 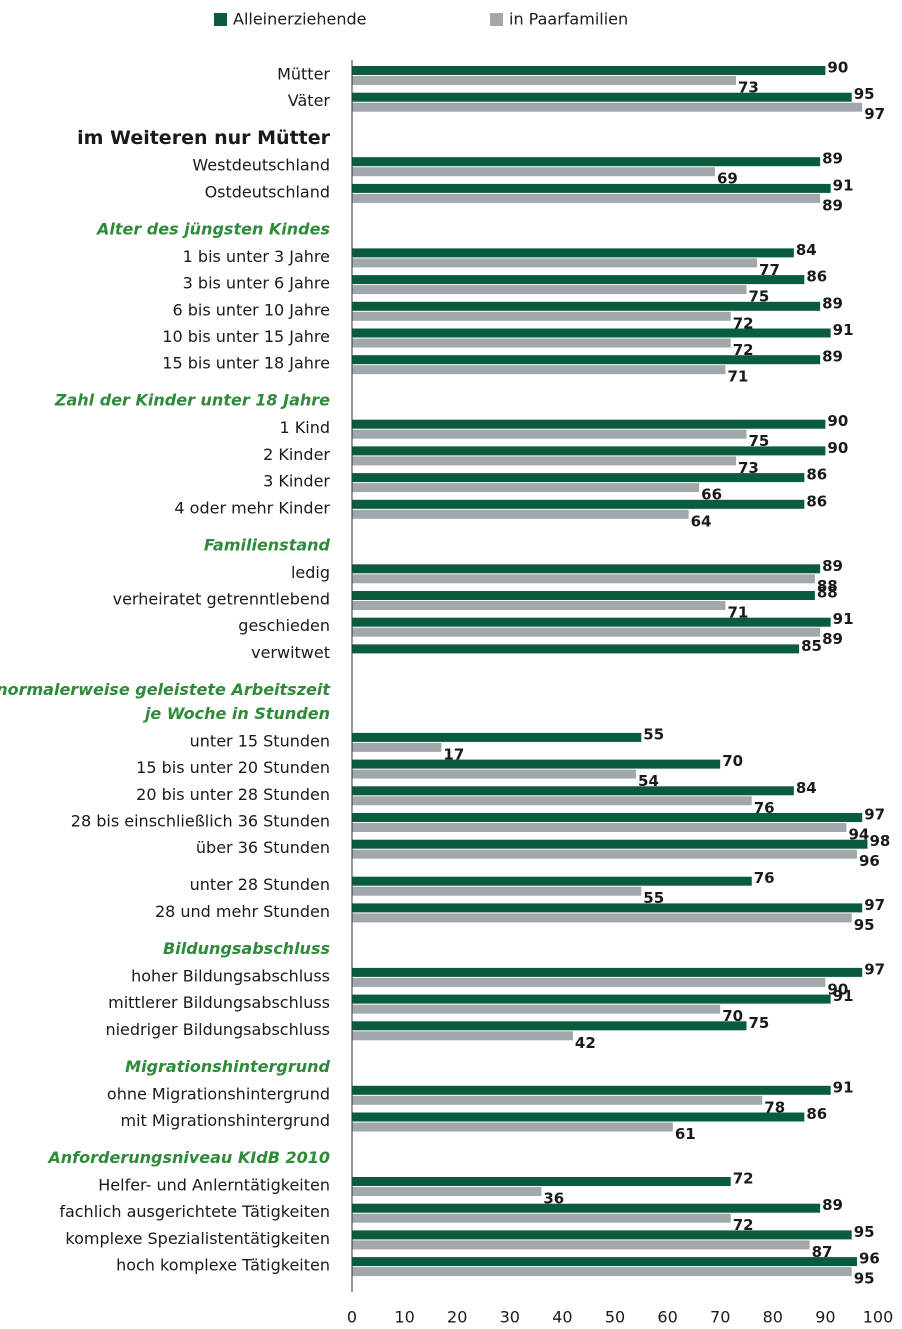 What do you see at coordinates (310, 572) in the screenshot?
I see `category-label: ledig` at bounding box center [310, 572].